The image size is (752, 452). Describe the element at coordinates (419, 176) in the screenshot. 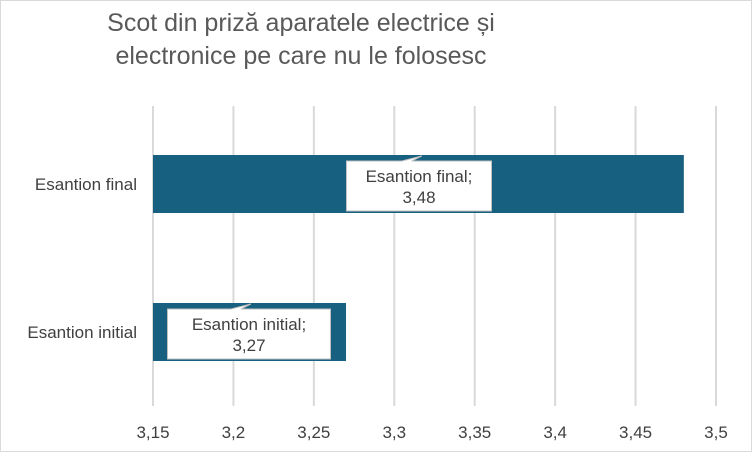

I see `data-label-category: Esantion final;` at that location.